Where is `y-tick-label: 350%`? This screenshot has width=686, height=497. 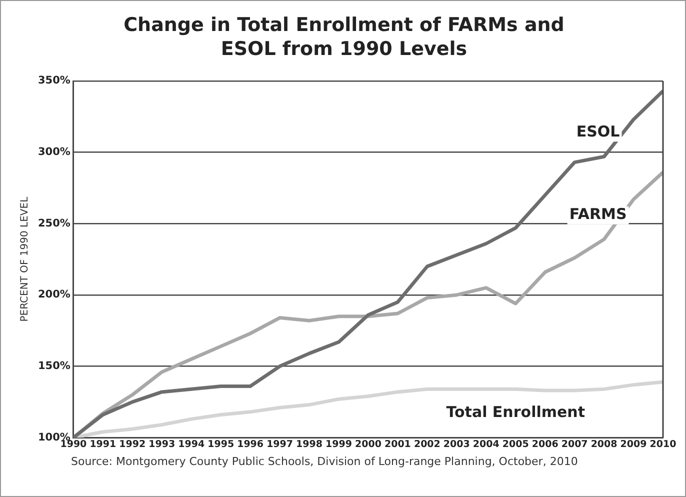 y-tick-label: 350% is located at coordinates (54, 80).